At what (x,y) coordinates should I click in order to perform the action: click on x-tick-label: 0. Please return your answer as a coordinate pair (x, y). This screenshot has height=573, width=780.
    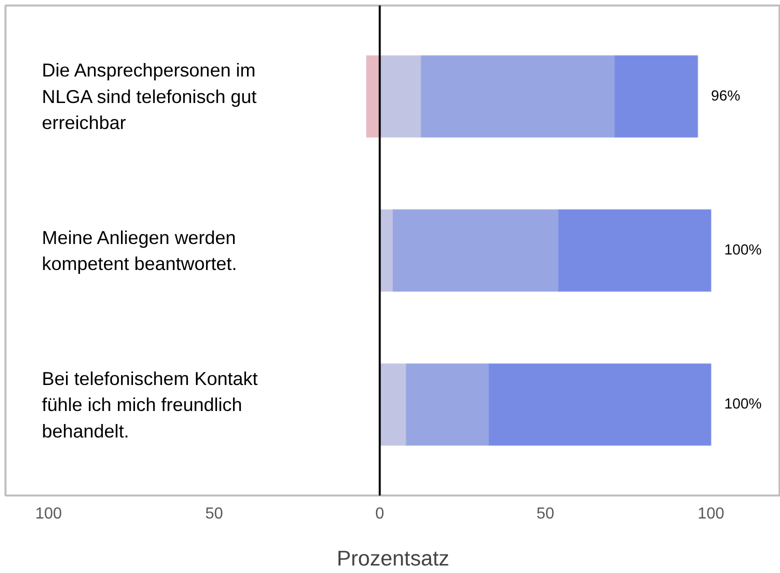
    Looking at the image, I should click on (379, 514).